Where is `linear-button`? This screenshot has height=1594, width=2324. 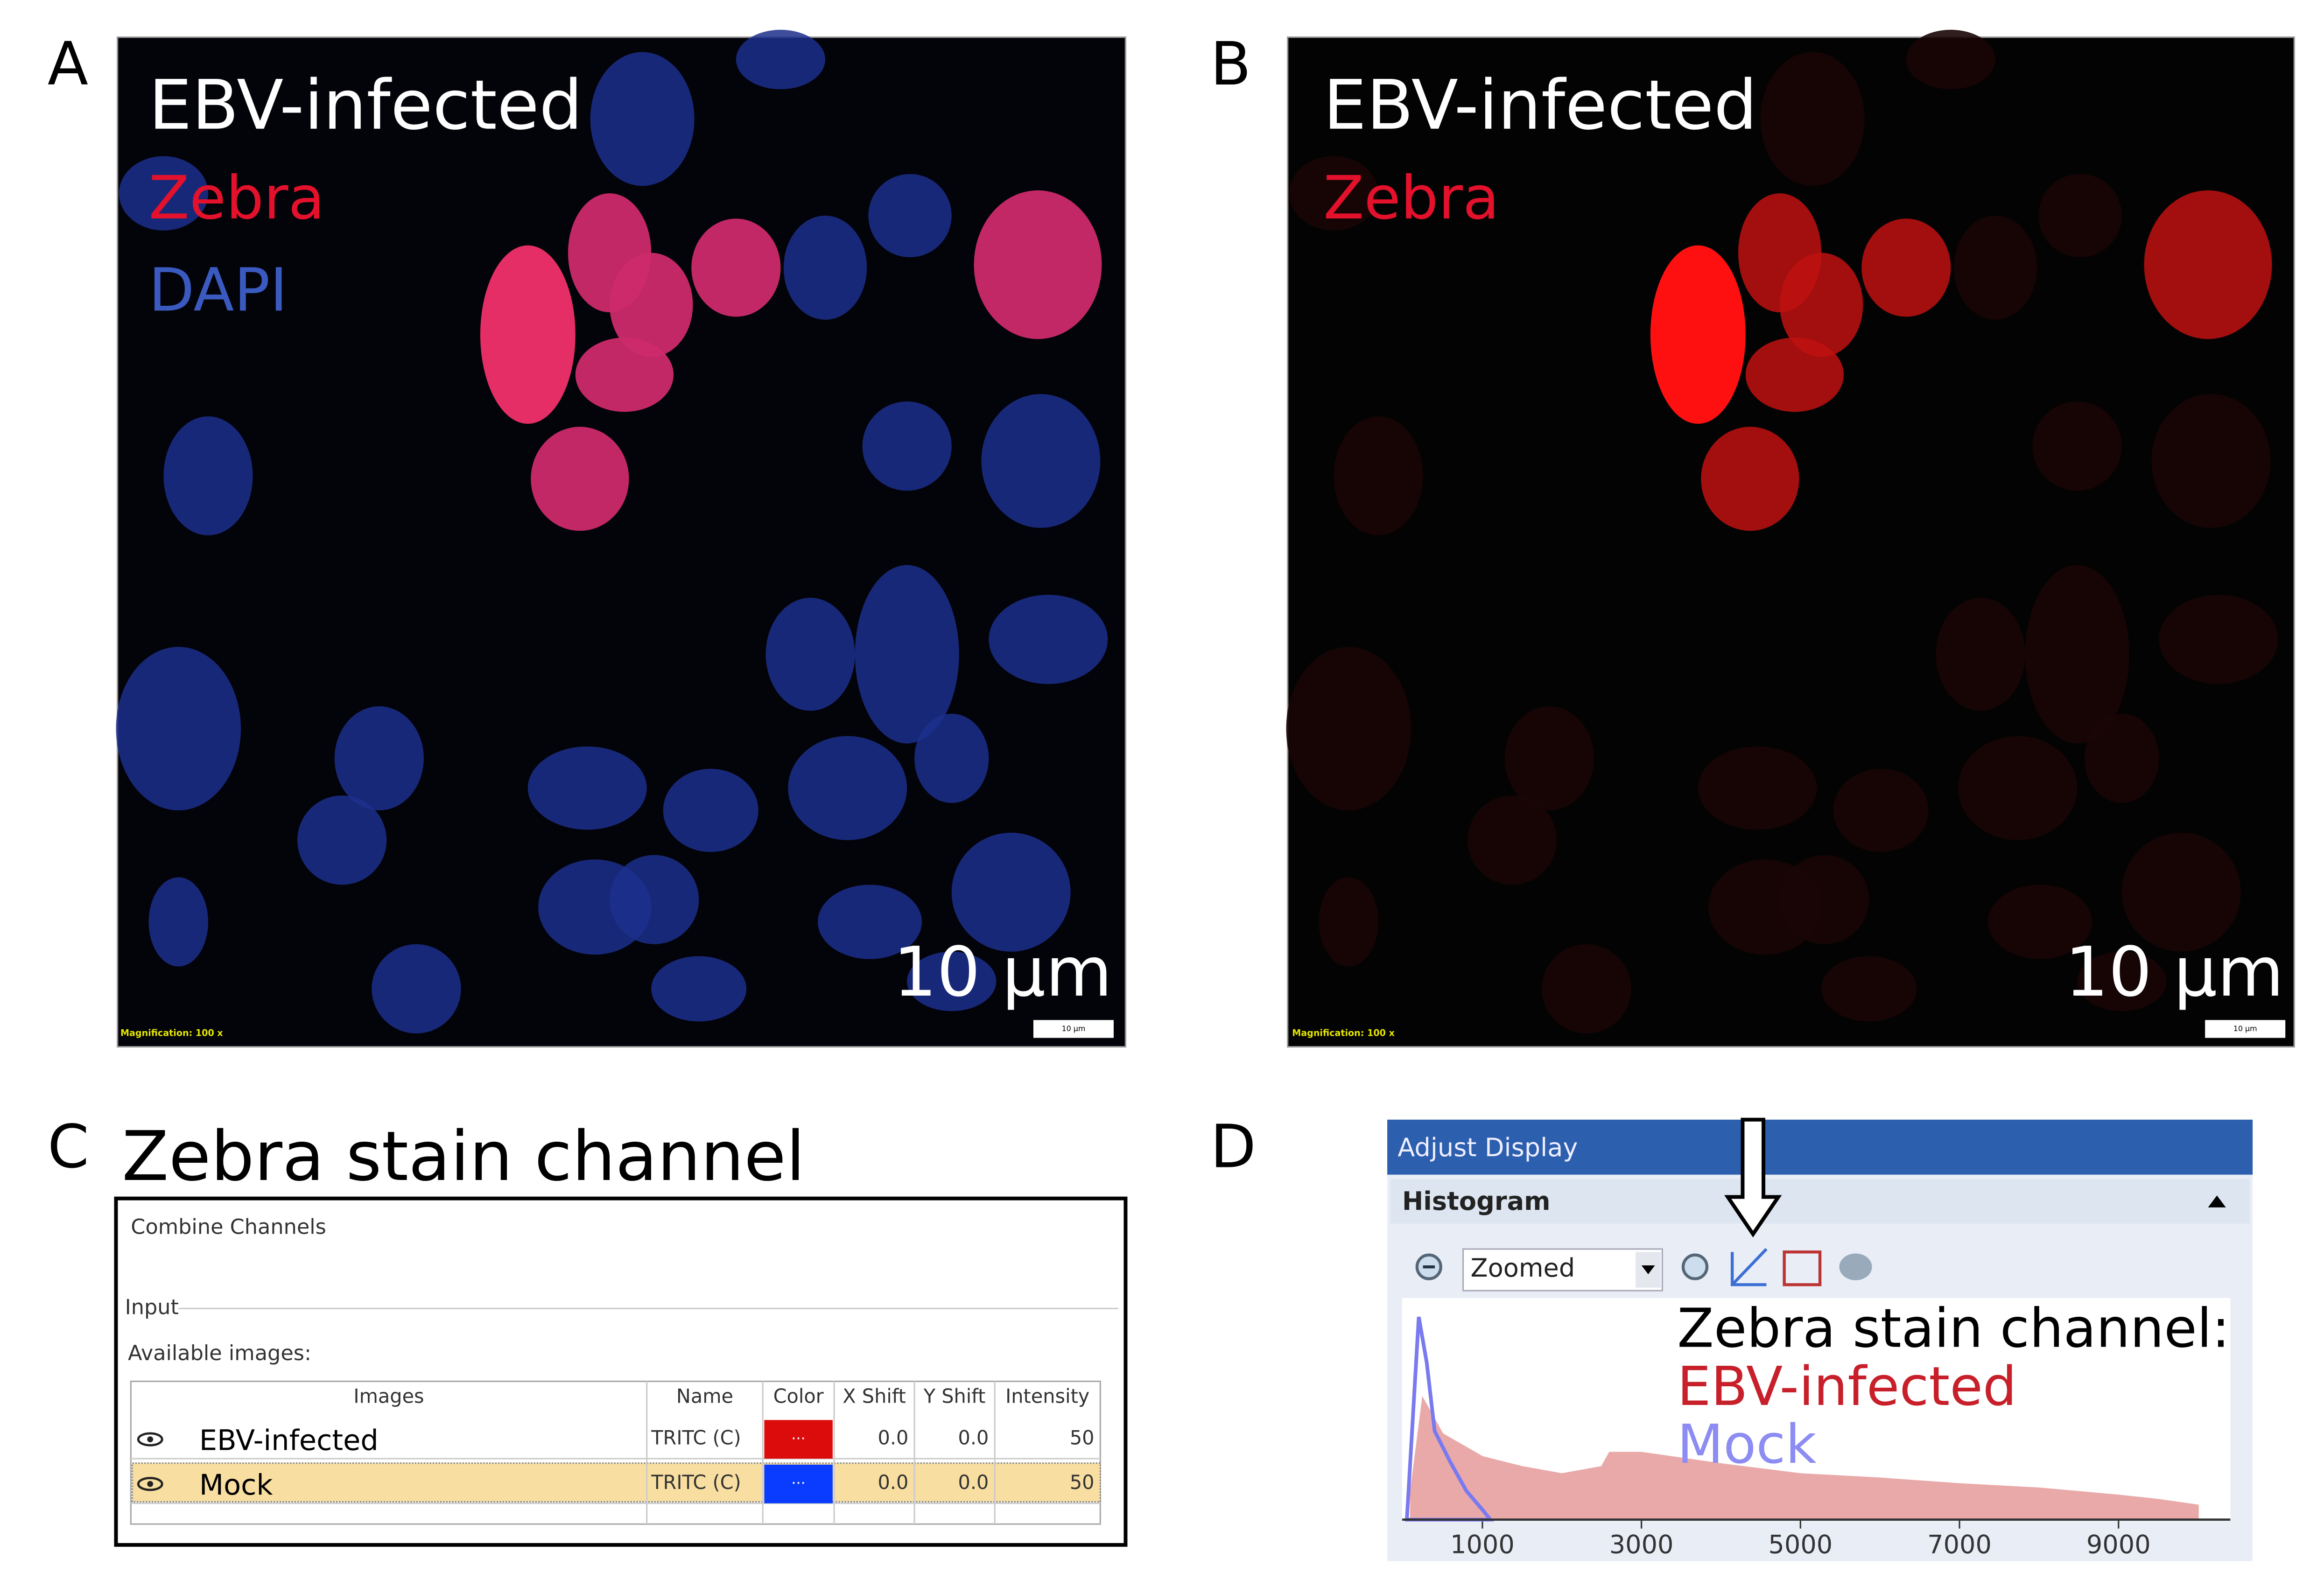 linear-button is located at coordinates (1749, 1267).